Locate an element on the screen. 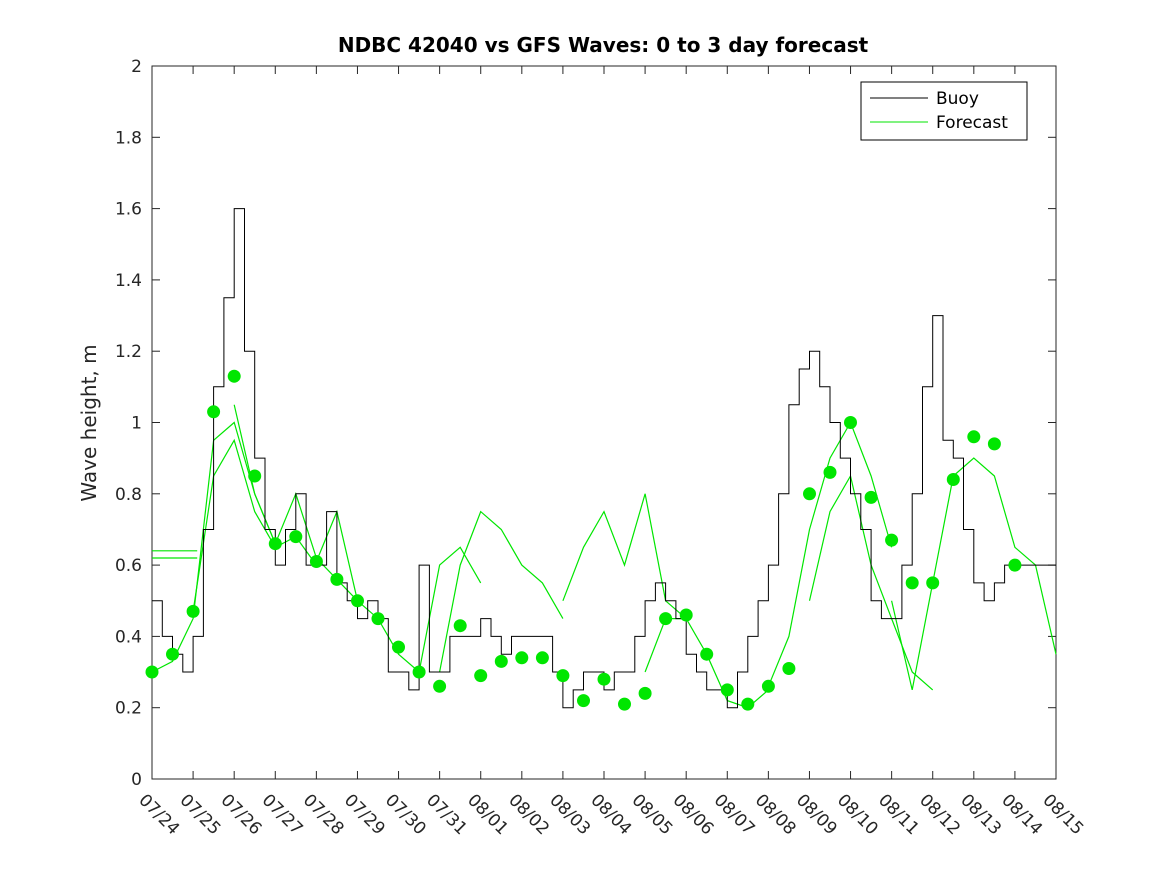  legend-forecast-label: Forecast is located at coordinates (972, 123).